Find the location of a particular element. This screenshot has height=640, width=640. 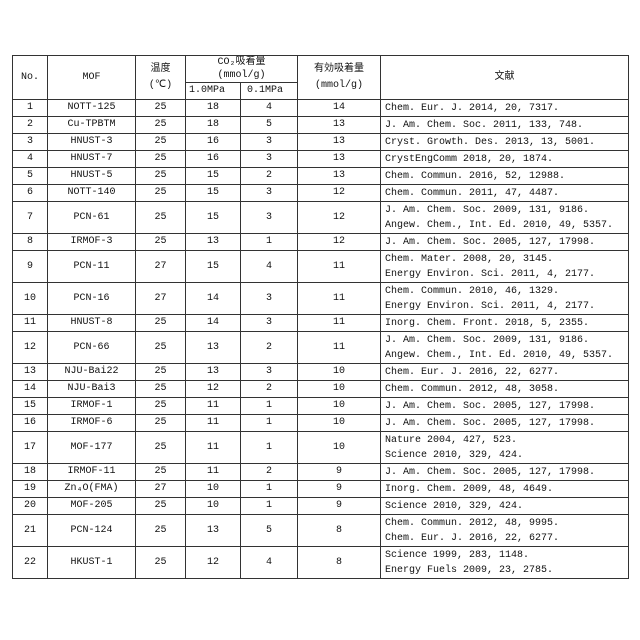

no-cell: 4 is located at coordinates (30, 159).